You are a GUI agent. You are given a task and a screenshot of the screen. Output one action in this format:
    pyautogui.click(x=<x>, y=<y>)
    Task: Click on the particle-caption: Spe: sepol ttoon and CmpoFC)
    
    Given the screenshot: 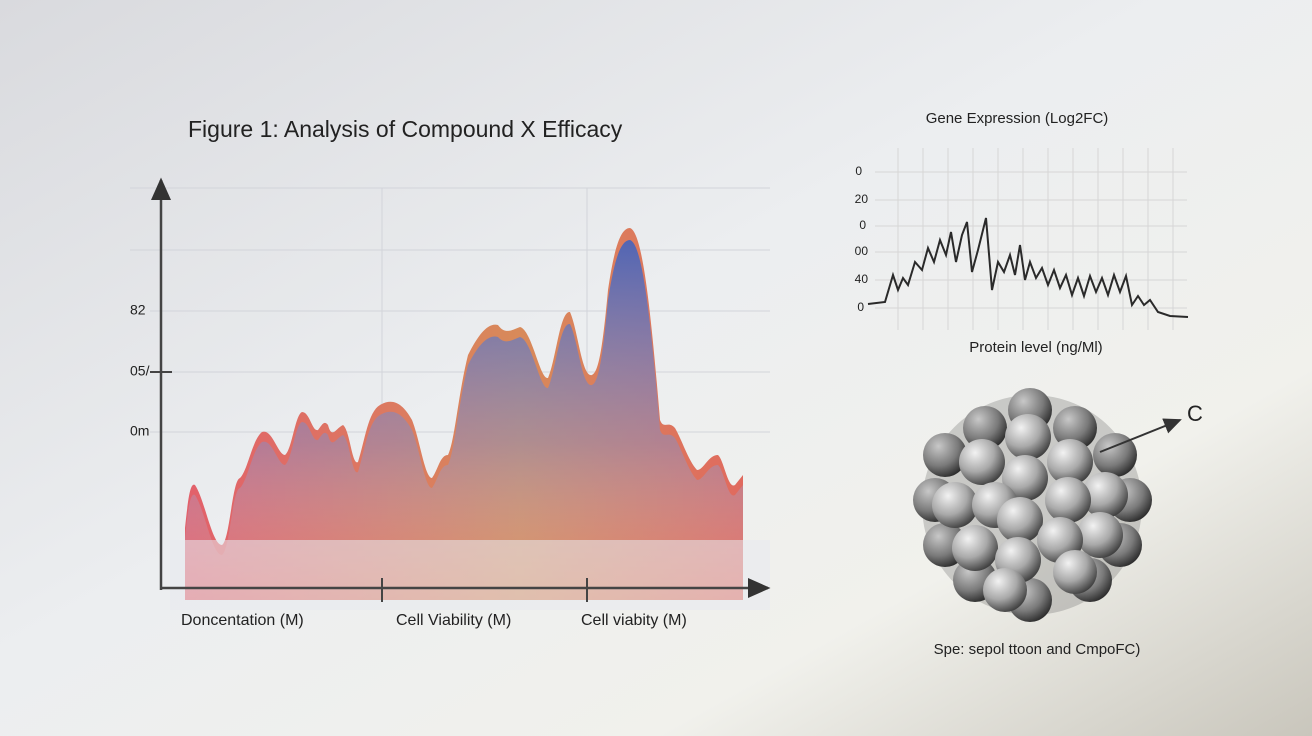 What is the action you would take?
    pyautogui.click(x=1037, y=649)
    